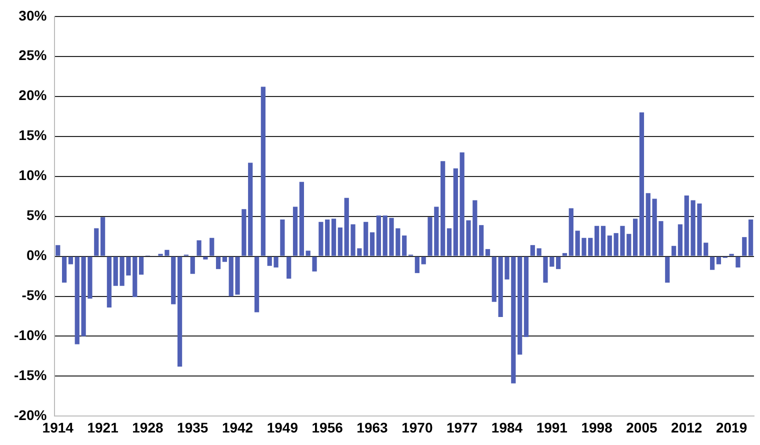  I want to click on x-tick-label: 1984, so click(507, 427).